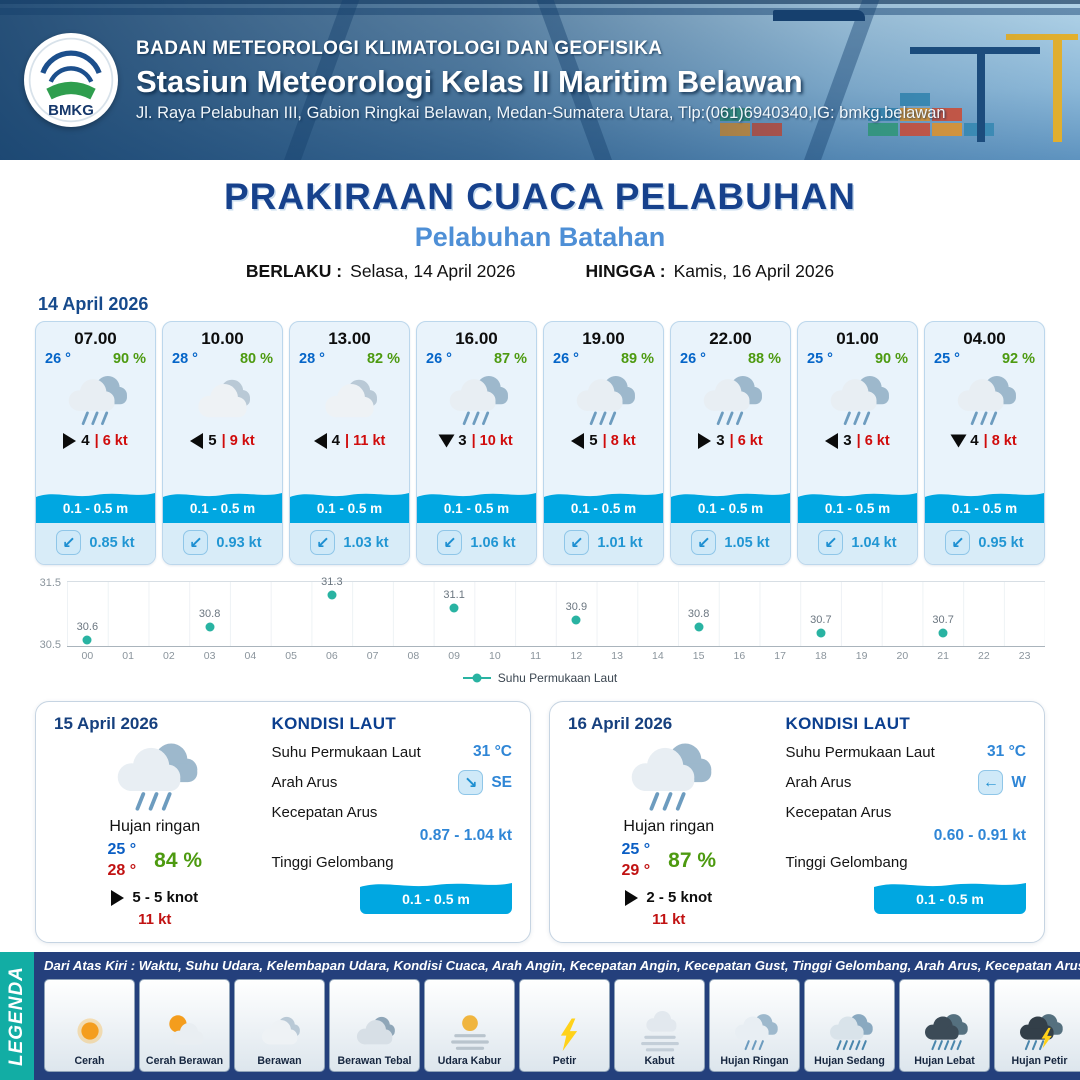 Image resolution: width=1080 pixels, height=1080 pixels. What do you see at coordinates (304, 782) in the screenshot?
I see `current-direction-label: Arah Arus` at bounding box center [304, 782].